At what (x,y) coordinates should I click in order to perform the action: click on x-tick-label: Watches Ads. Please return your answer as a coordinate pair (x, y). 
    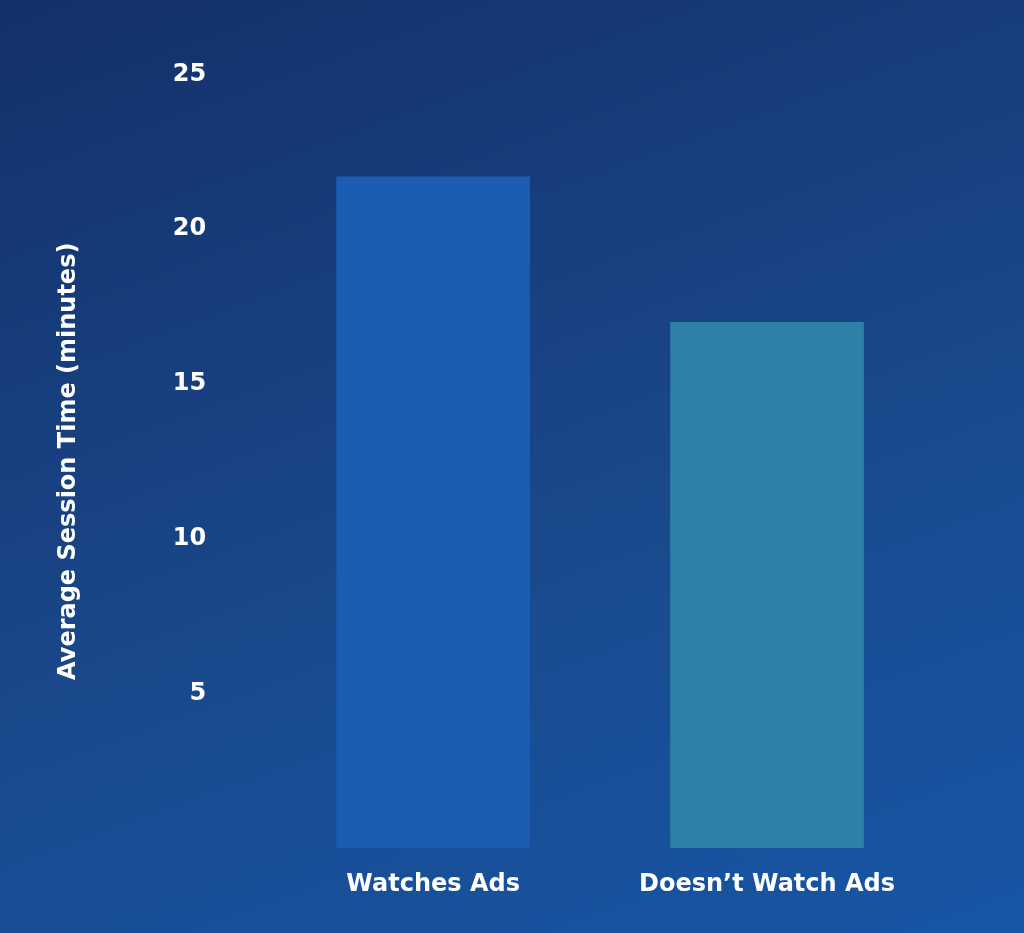
    Looking at the image, I should click on (433, 882).